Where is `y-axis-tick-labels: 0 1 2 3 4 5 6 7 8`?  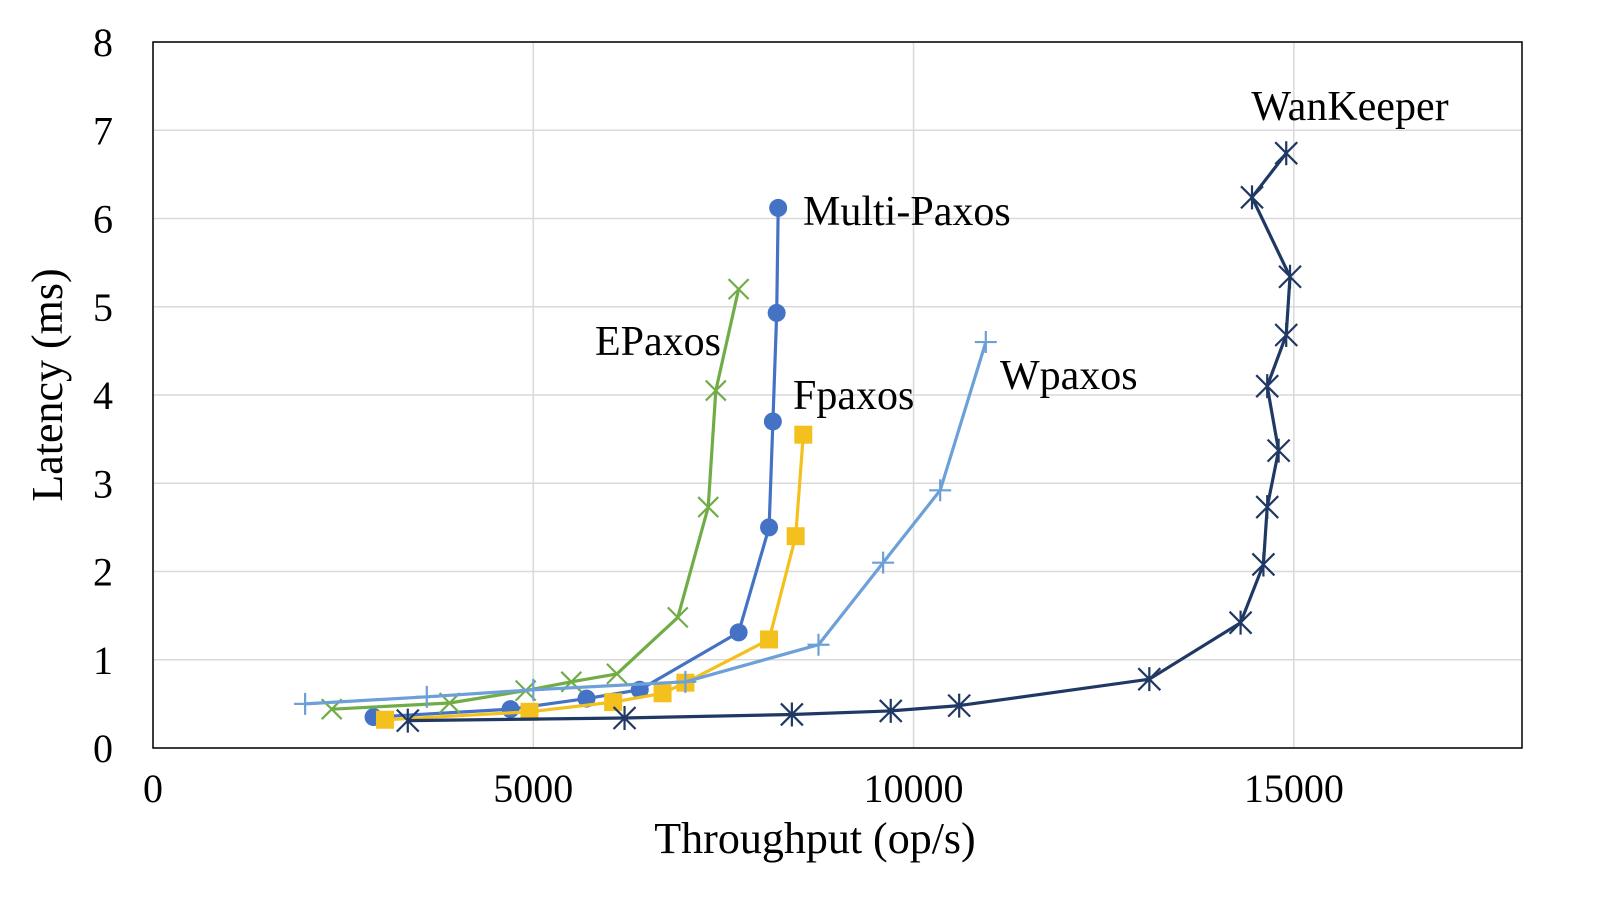
y-axis-tick-labels: 0 1 2 3 4 5 6 7 8 is located at coordinates (103, 395).